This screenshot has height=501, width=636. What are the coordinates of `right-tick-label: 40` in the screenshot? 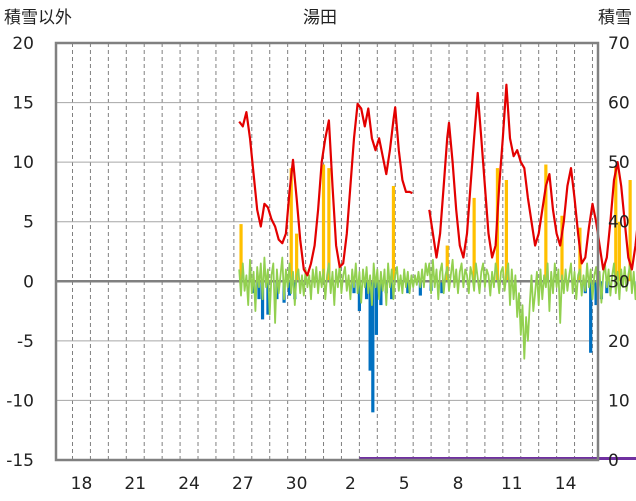 It's located at (619, 223).